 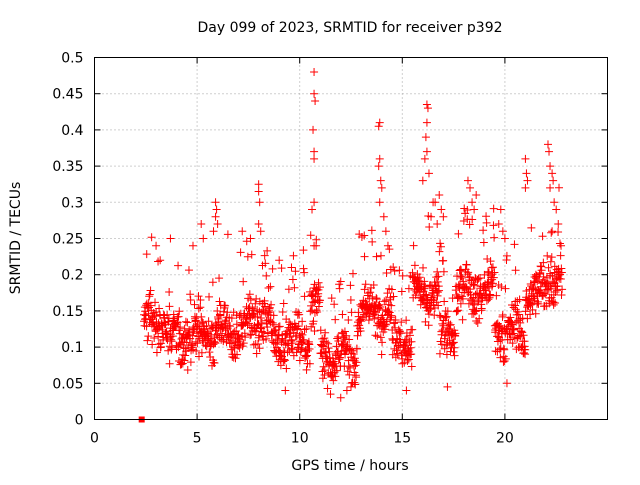 I want to click on y-tick-label: 0.2, so click(x=72, y=276).